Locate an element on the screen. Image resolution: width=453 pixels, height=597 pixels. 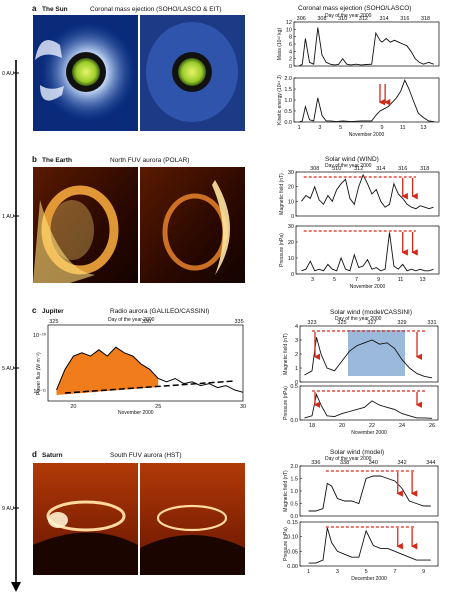
saturn-aurora-image-right is located at coordinates (192, 519).